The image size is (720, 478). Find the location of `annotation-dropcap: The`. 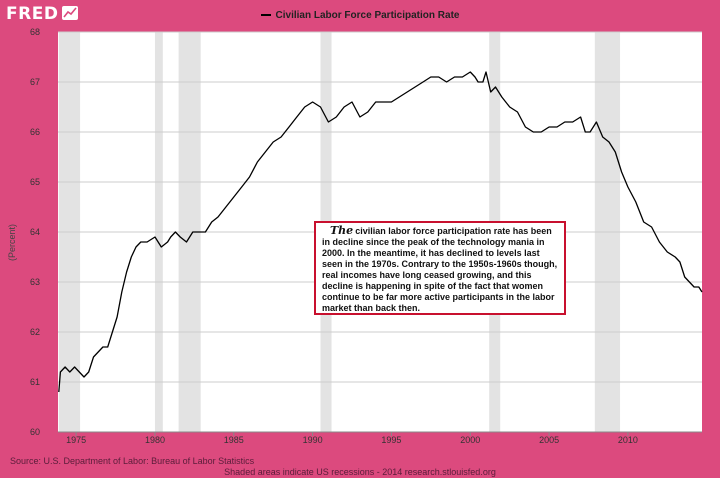

annotation-dropcap: The is located at coordinates (342, 230).